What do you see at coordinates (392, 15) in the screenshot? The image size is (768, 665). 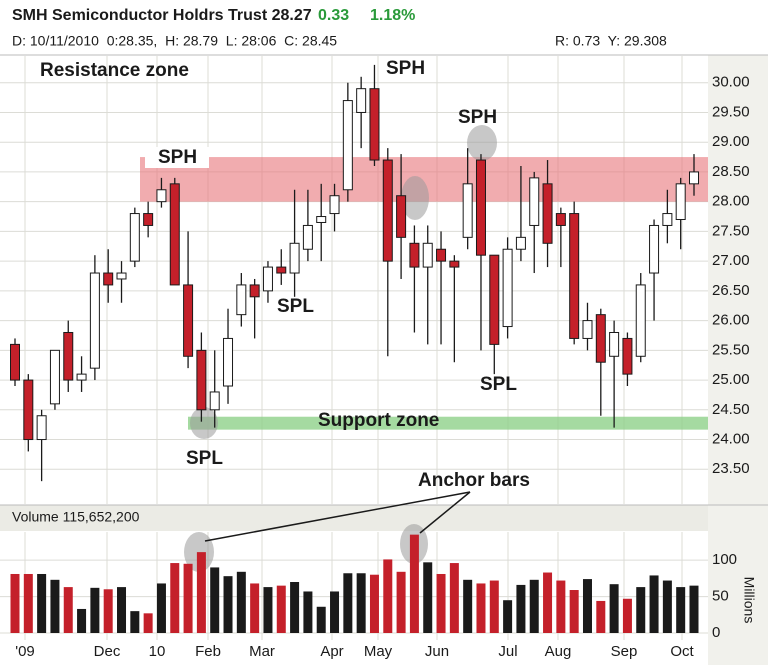 I see `change-pct: 1.18%` at bounding box center [392, 15].